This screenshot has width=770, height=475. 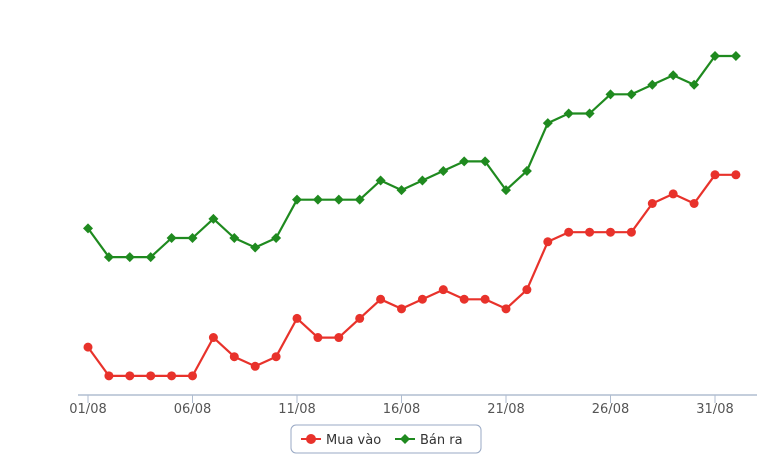 I want to click on x-axis-ticks: 01/08 06/08 11/08 16/08 21/08 26/08 31/08, so click(x=401, y=406).